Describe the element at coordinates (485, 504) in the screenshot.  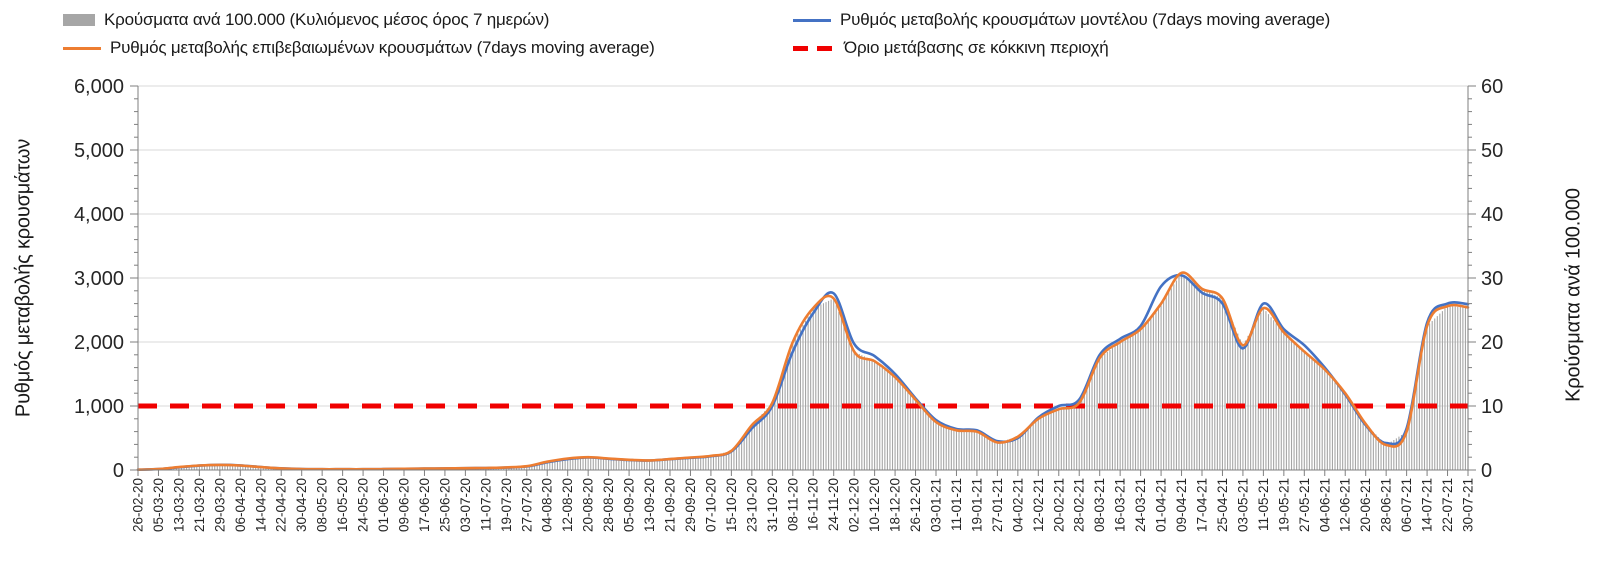
I see `svg-text: 11-07-20` at that location.